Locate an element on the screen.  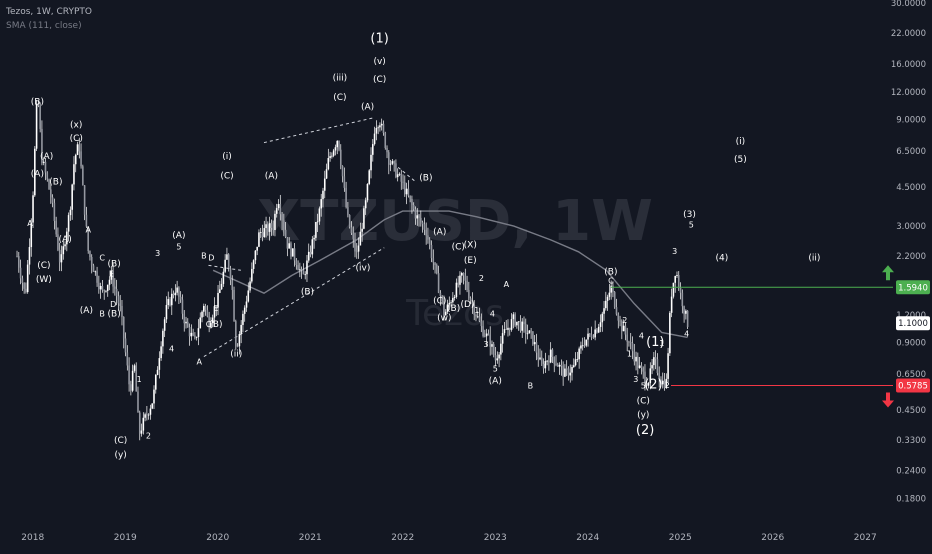
wave-label: (ii) is located at coordinates (814, 259).